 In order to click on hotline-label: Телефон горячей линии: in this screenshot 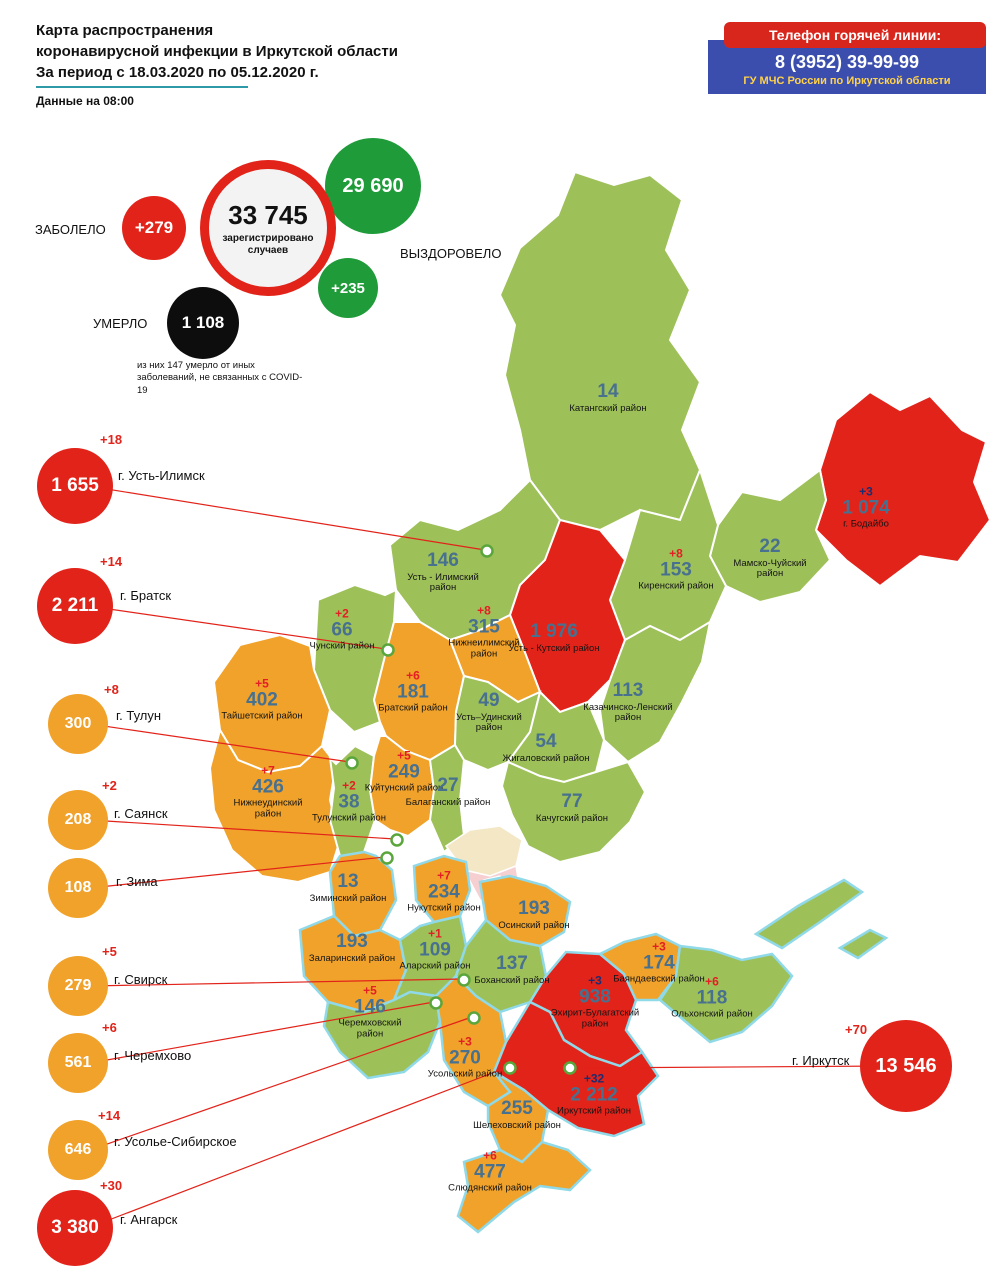, I will do `click(855, 35)`.